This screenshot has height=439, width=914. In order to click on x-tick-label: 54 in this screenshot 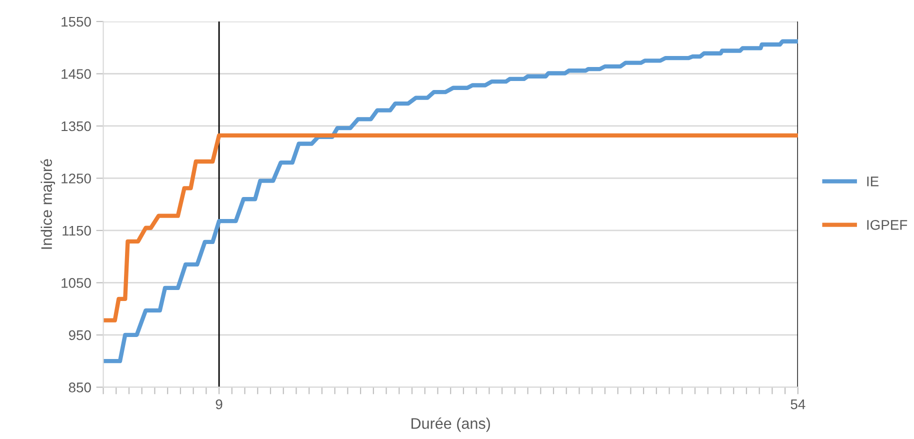, I will do `click(798, 405)`.